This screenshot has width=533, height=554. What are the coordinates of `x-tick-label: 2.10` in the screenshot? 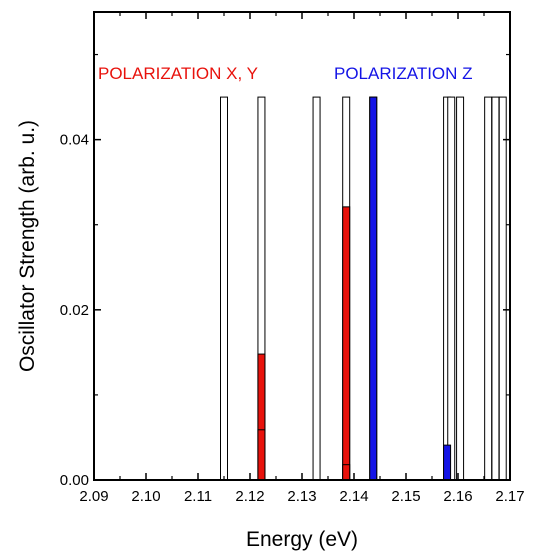 It's located at (145, 496).